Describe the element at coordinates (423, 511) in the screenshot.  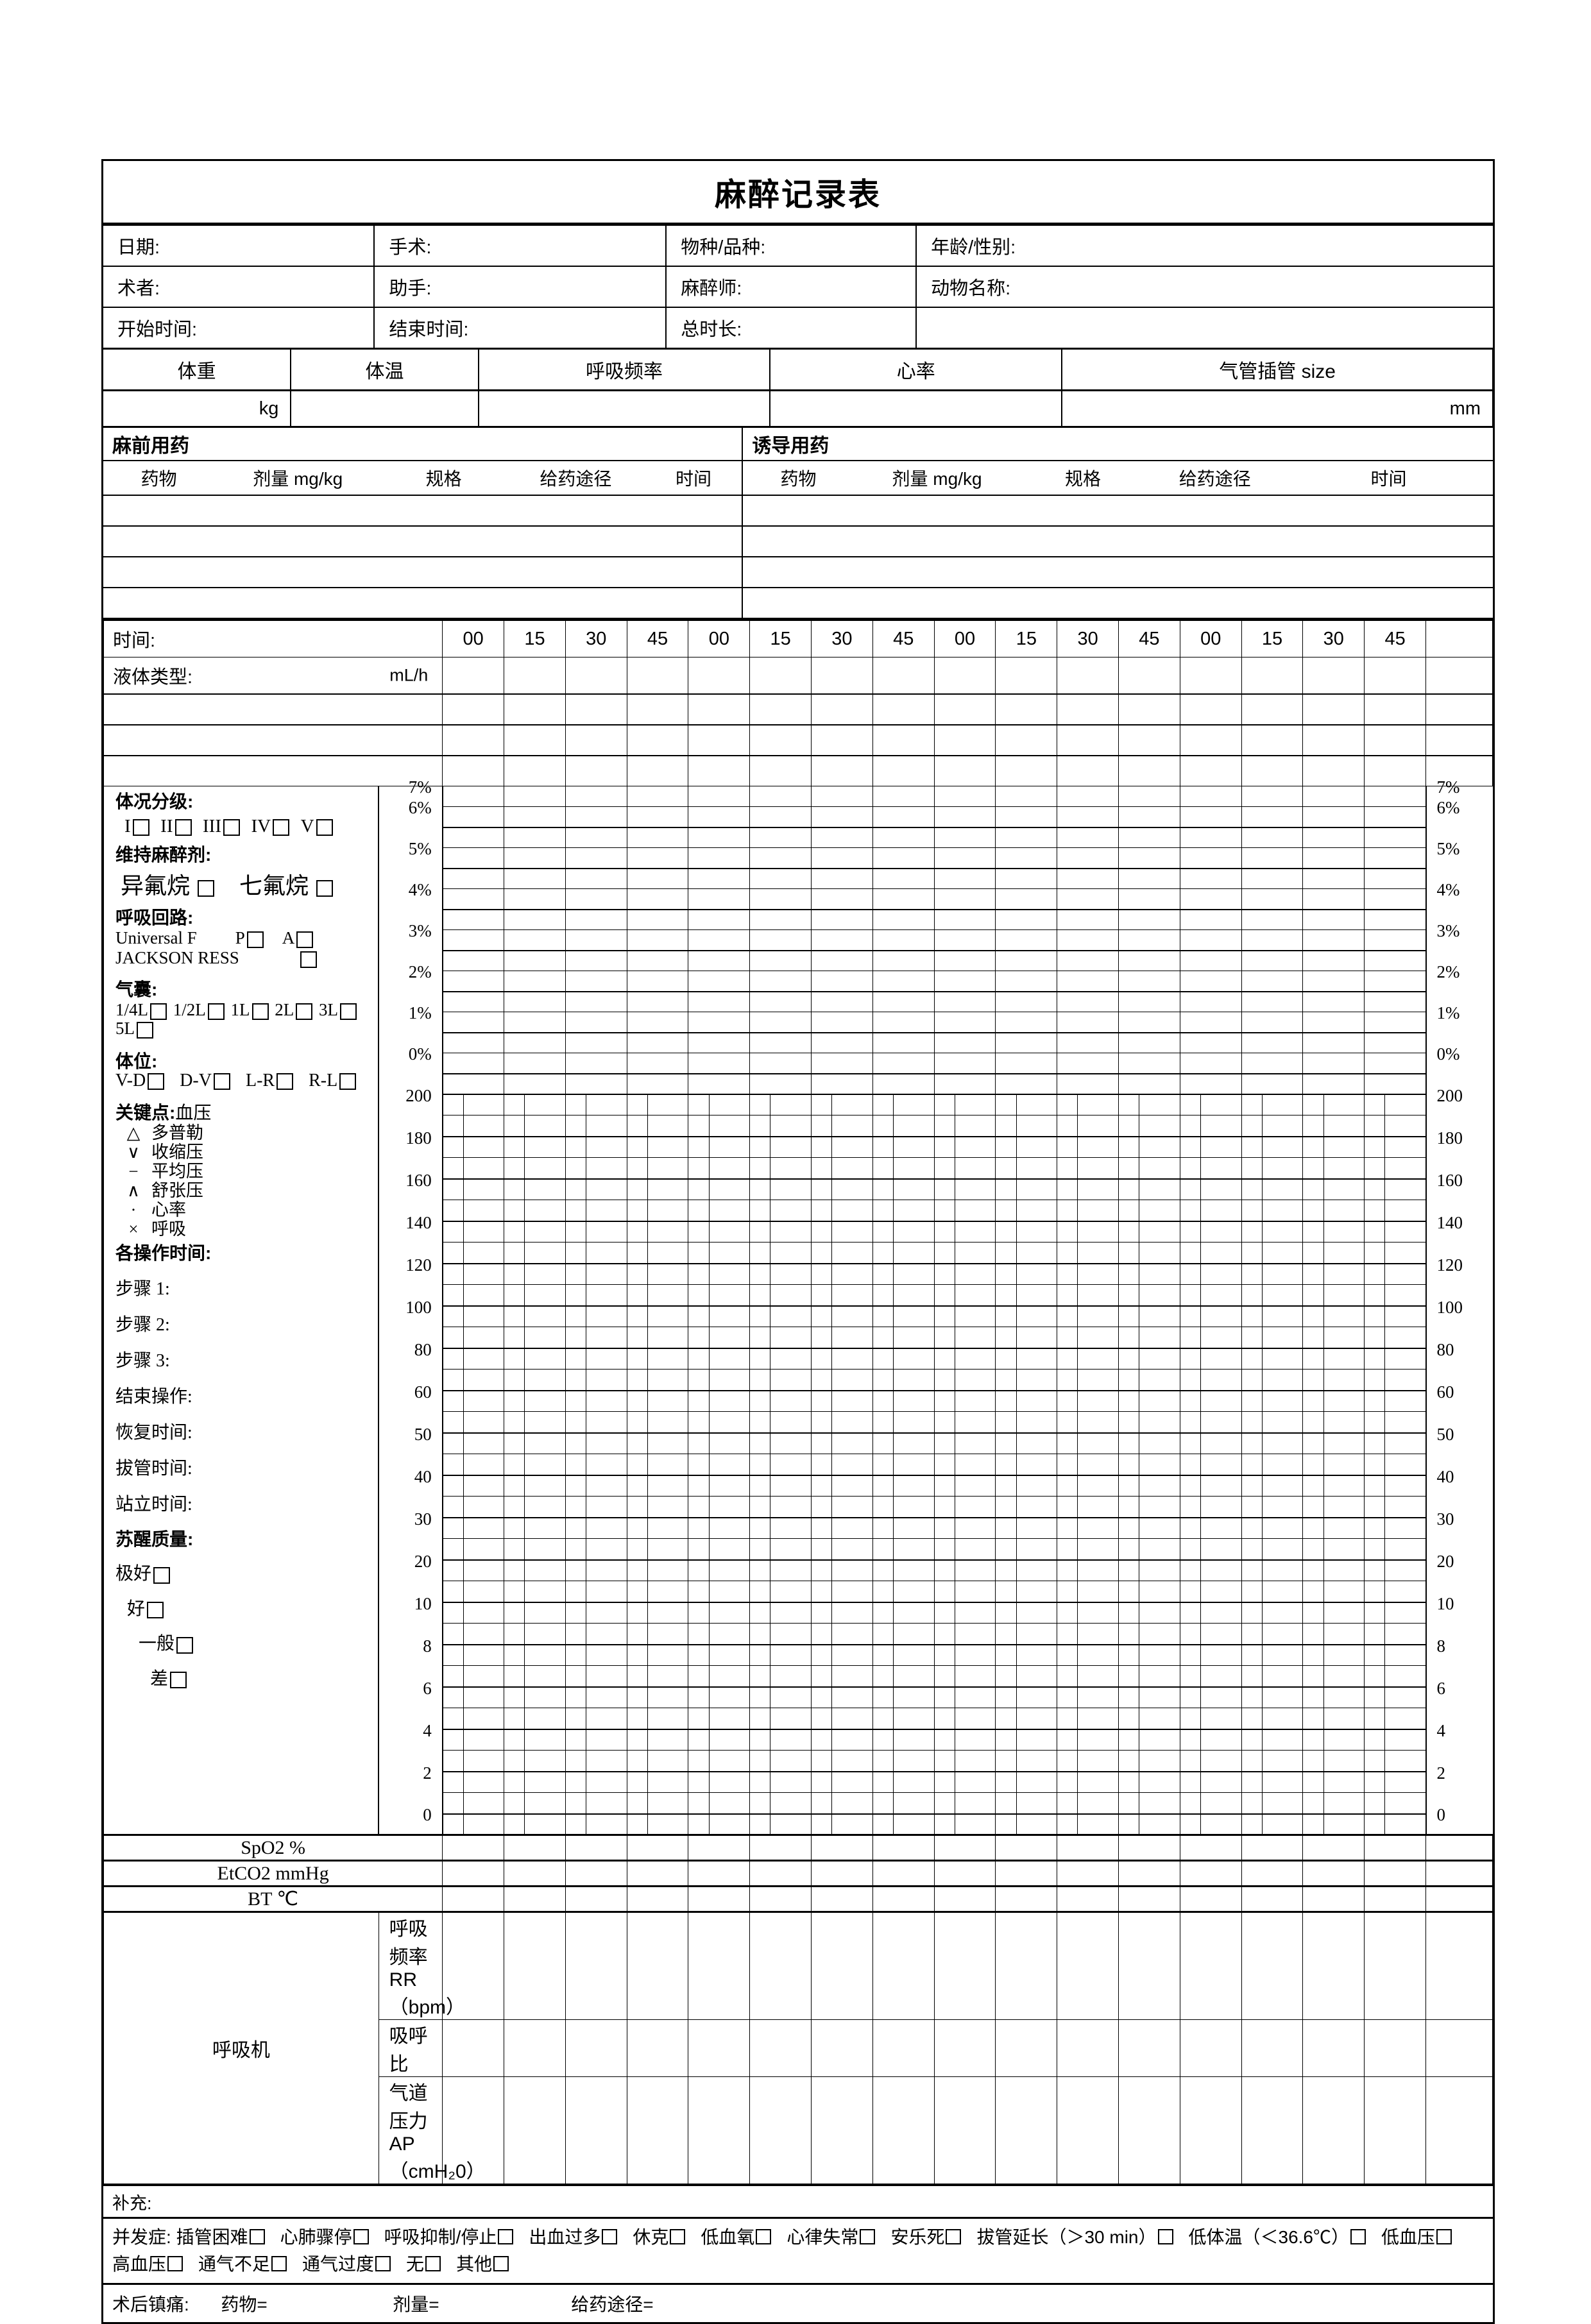
I see `premed-entry` at that location.